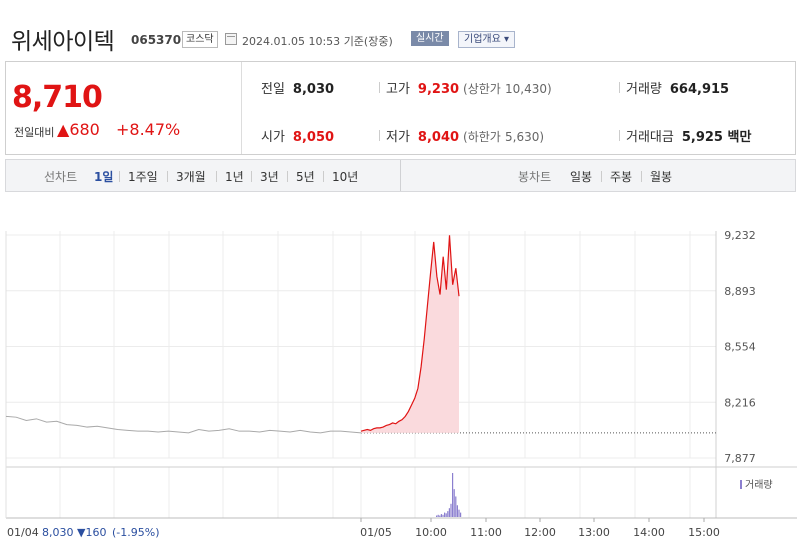 Image resolution: width=797 pixels, height=557 pixels. What do you see at coordinates (661, 177) in the screenshot?
I see `tab-monthly-candle: 월봉` at bounding box center [661, 177].